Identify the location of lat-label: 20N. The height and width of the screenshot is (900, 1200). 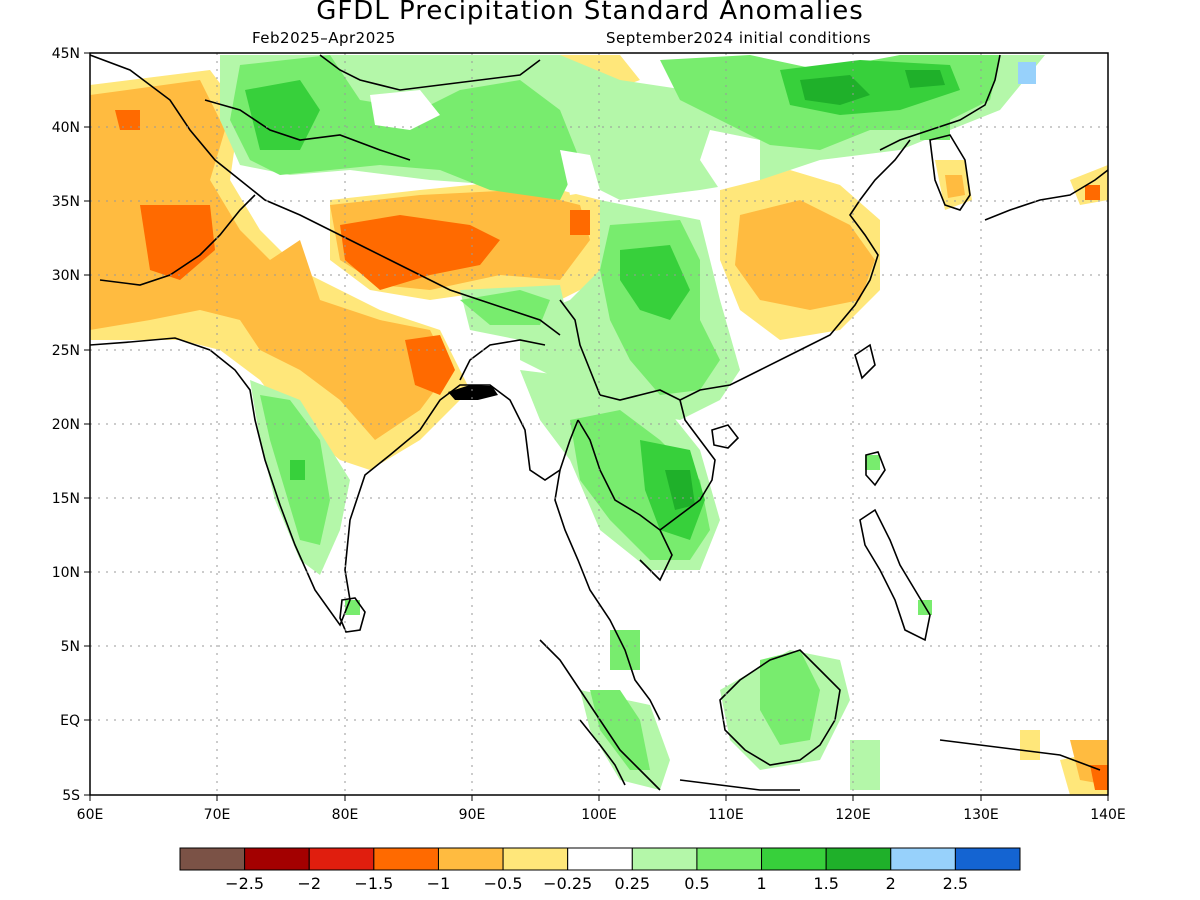
(66, 425).